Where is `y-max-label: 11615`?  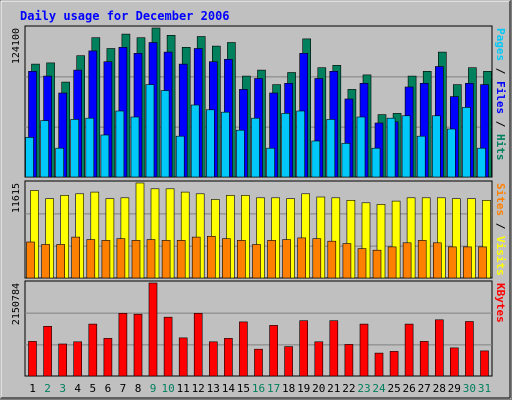 y-max-label: 11615 is located at coordinates (16, 198).